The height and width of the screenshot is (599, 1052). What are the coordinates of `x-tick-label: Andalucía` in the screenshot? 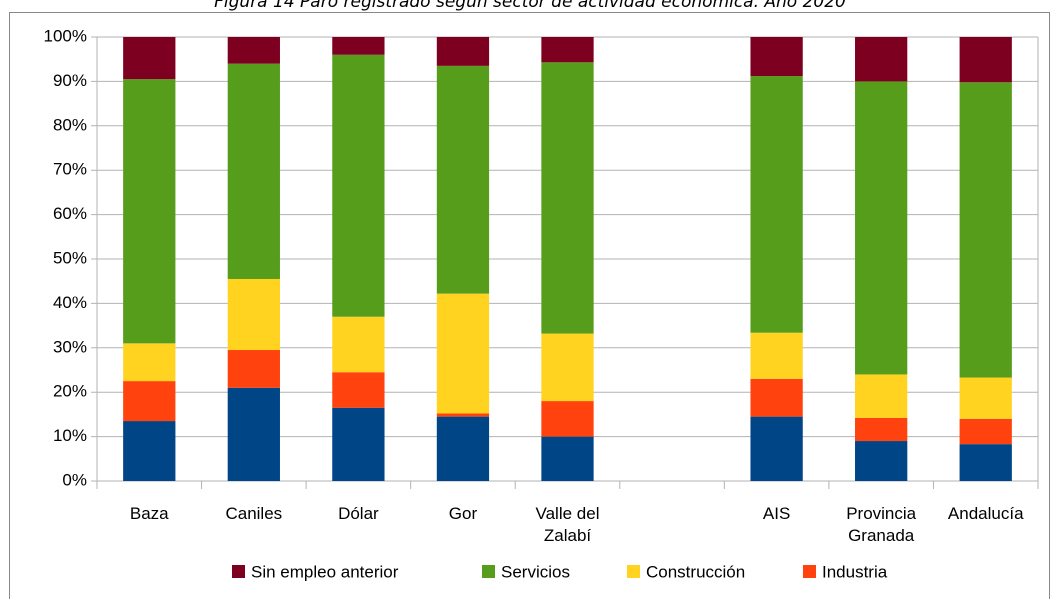 It's located at (986, 513).